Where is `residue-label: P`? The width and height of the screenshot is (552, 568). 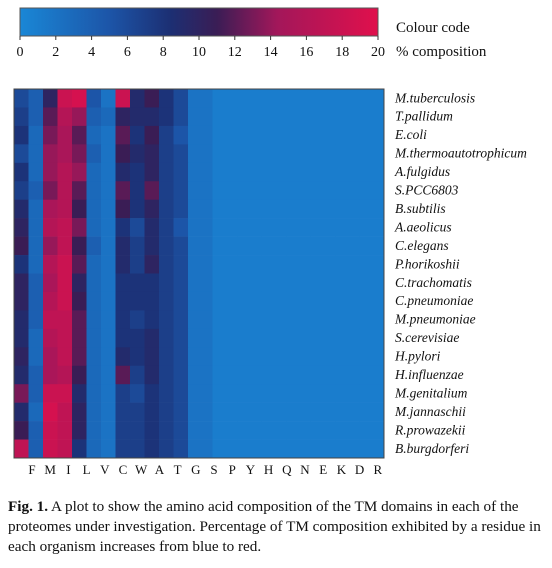
residue-label: P is located at coordinates (232, 469).